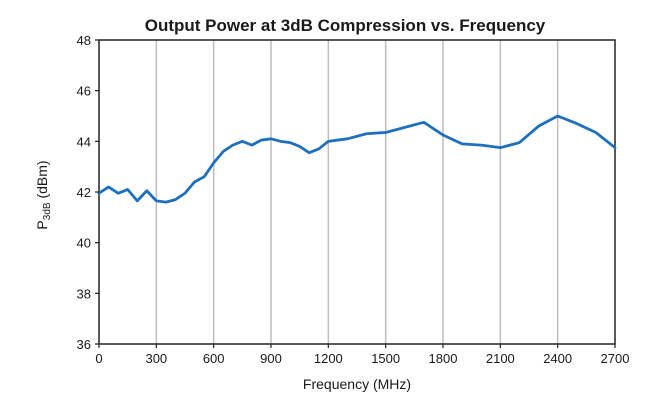  What do you see at coordinates (84, 293) in the screenshot?
I see `y-tick-label: 38` at bounding box center [84, 293].